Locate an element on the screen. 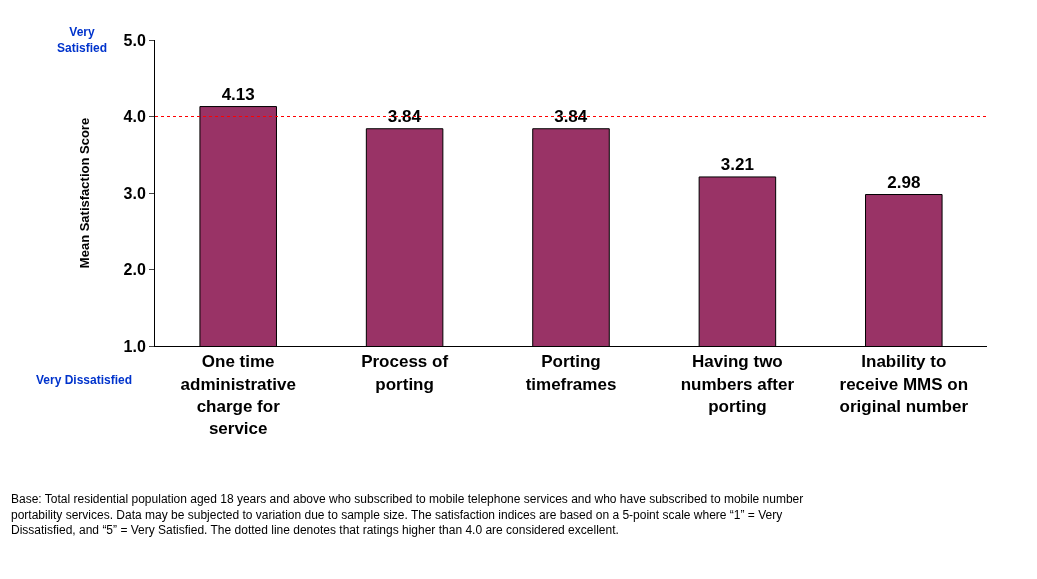  y-tick-label: 4.0 is located at coordinates (134, 117).